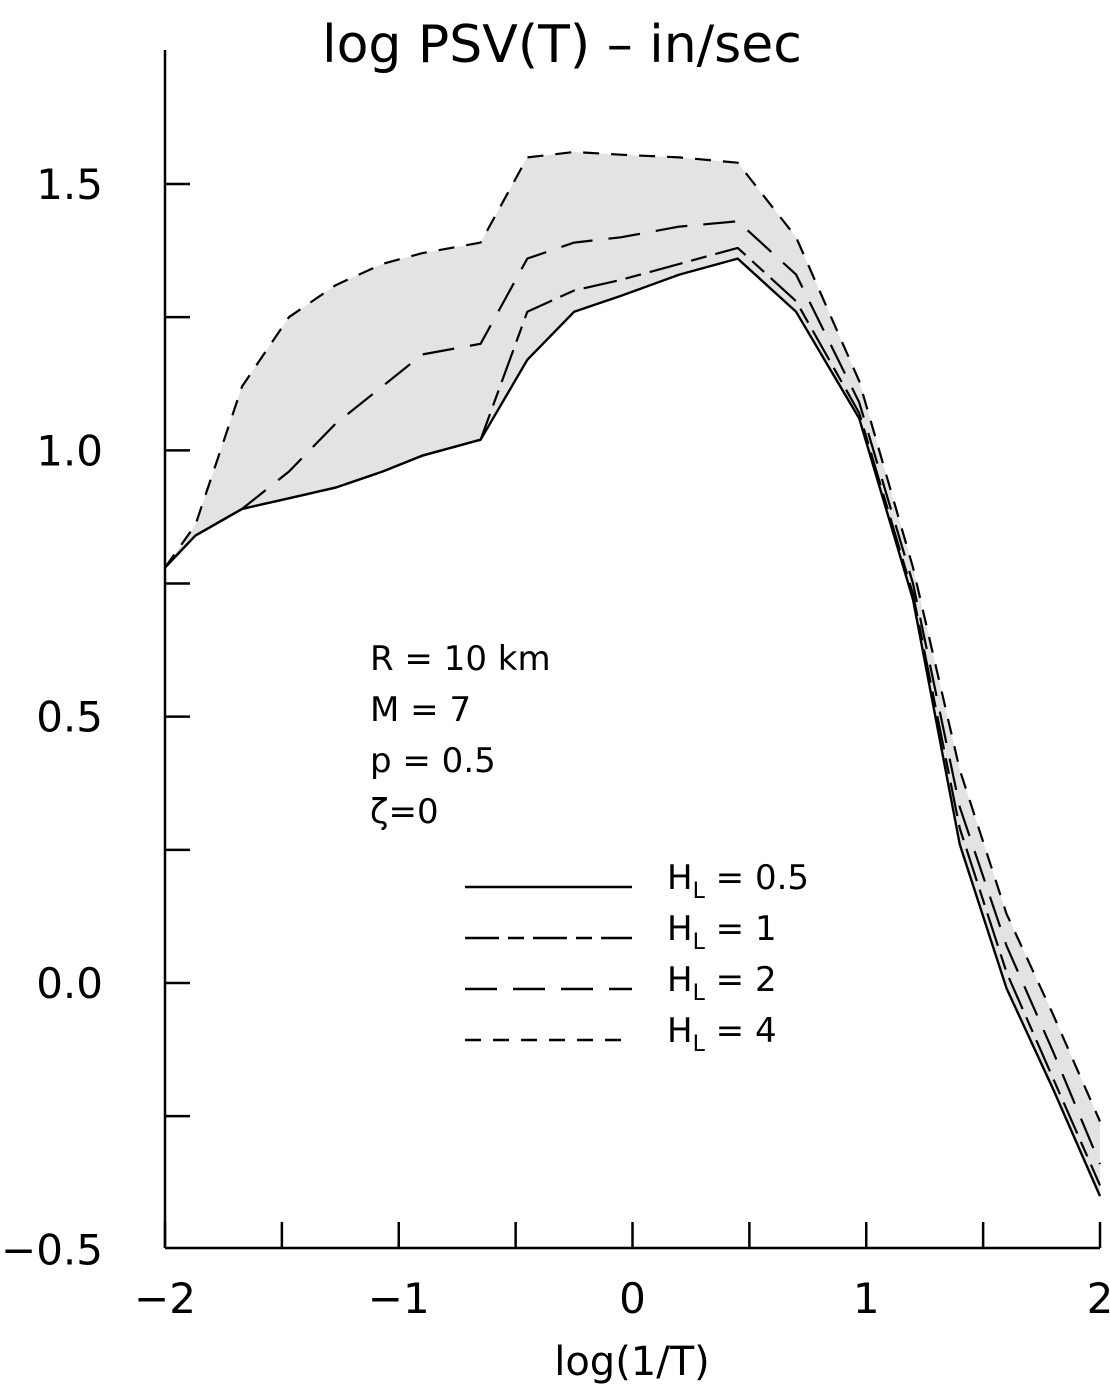  What do you see at coordinates (637, 957) in the screenshot?
I see `legend: HL = 0.5 HL = 1 HL = 2 HL = 4` at bounding box center [637, 957].